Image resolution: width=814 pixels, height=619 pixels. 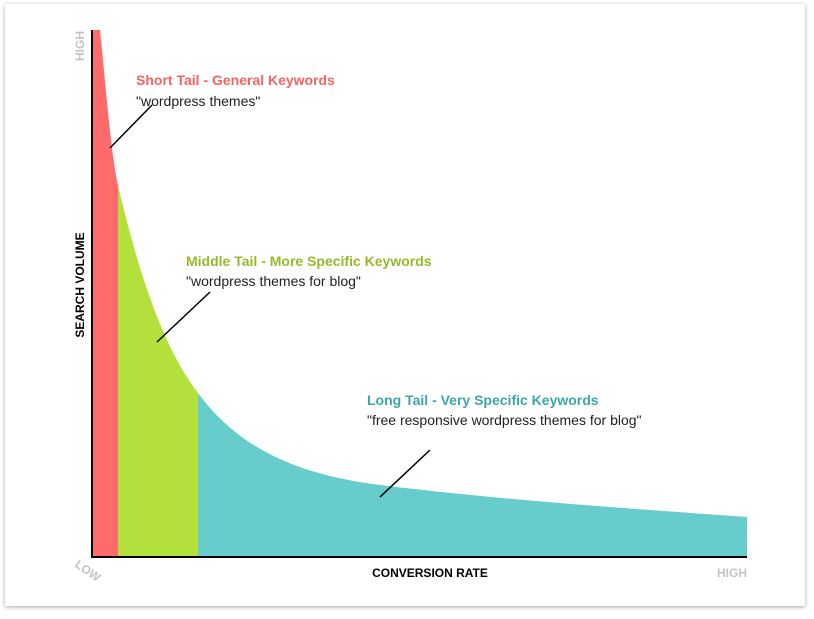 What do you see at coordinates (273, 281) in the screenshot?
I see `segment-example: "wordpress themes for blog"` at bounding box center [273, 281].